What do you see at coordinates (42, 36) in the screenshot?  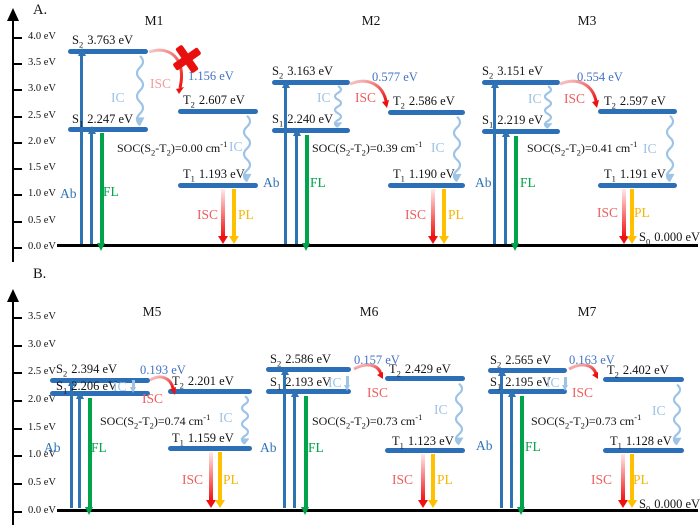 I see `axis-tick-label: 4.0 eV` at bounding box center [42, 36].